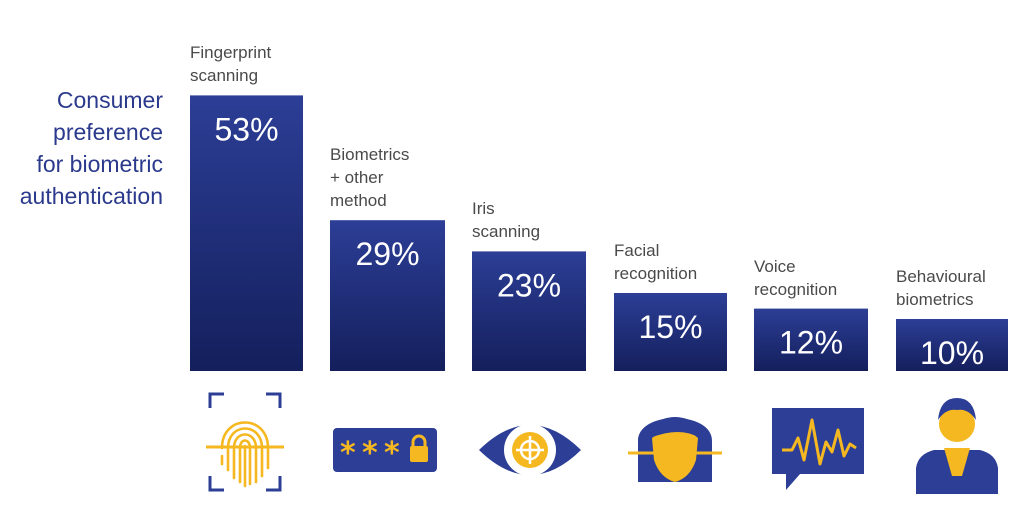 Image resolution: width=1024 pixels, height=521 pixels. Describe the element at coordinates (91, 196) in the screenshot. I see `title-line: authentication` at that location.